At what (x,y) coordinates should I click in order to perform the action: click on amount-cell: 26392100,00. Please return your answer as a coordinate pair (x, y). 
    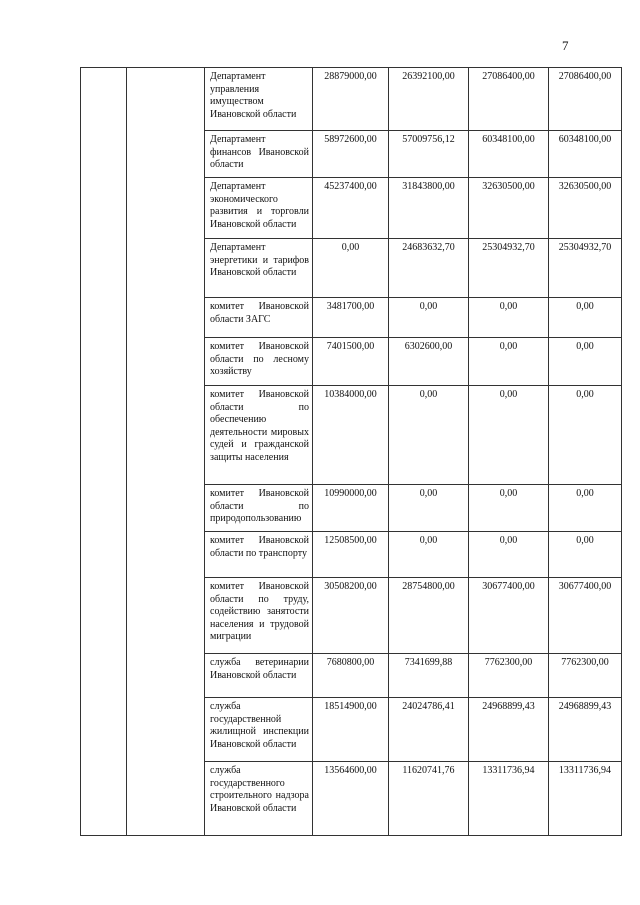
    Looking at the image, I should click on (428, 99).